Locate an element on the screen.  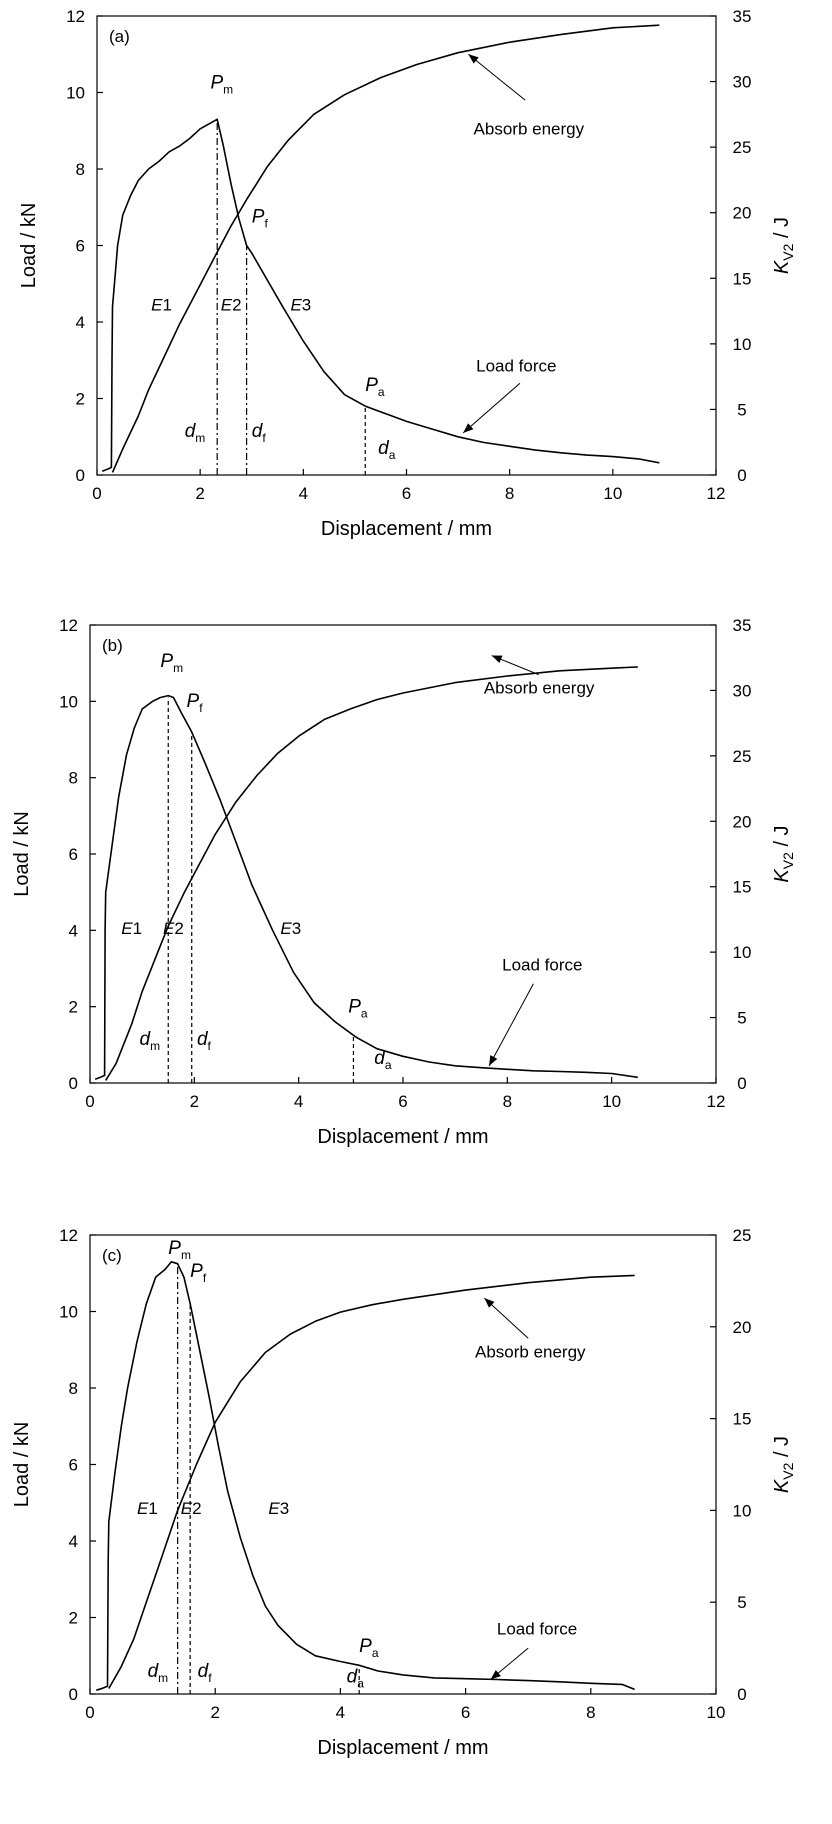
y2-tick-label: 20 is located at coordinates (742, 821).